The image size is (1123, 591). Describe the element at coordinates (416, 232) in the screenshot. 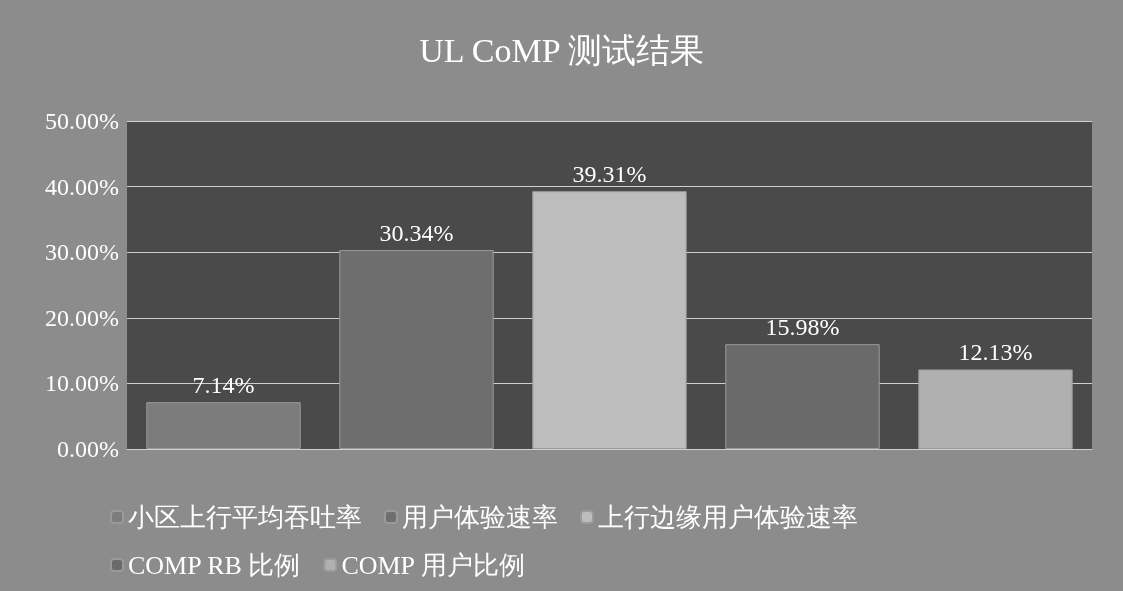

I see `data-label: 30.34%` at that location.